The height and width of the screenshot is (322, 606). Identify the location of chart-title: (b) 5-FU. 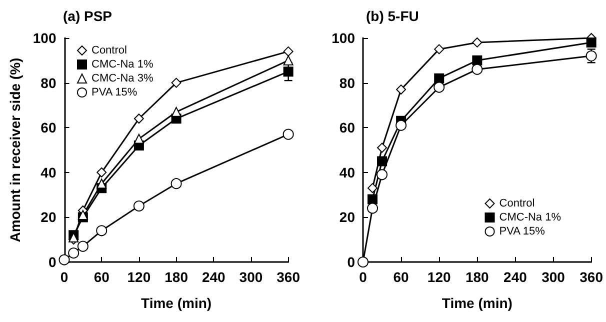
(392, 16).